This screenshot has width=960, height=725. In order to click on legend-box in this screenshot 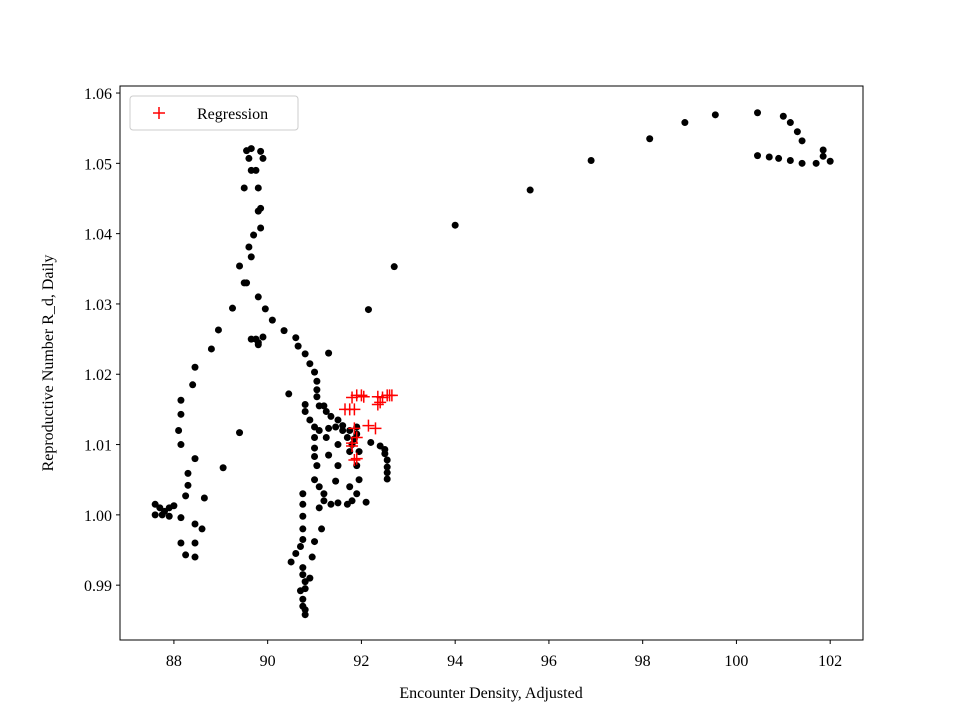, I will do `click(214, 113)`.